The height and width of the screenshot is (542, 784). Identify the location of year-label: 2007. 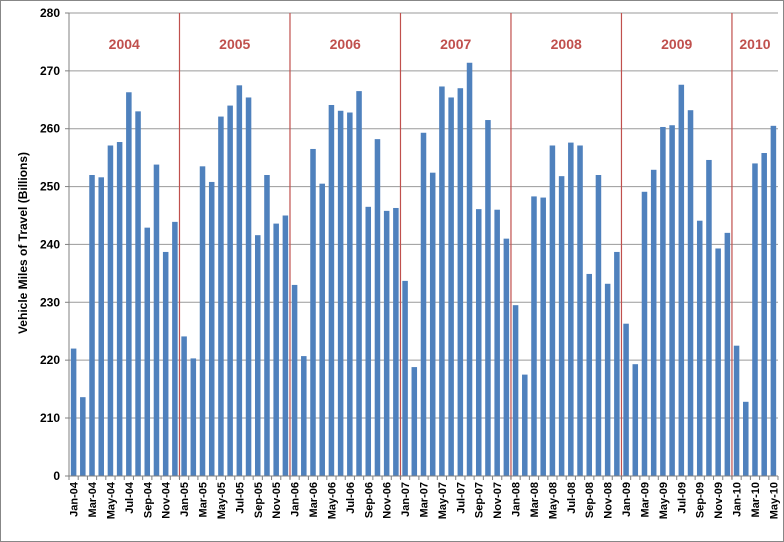
(455, 44).